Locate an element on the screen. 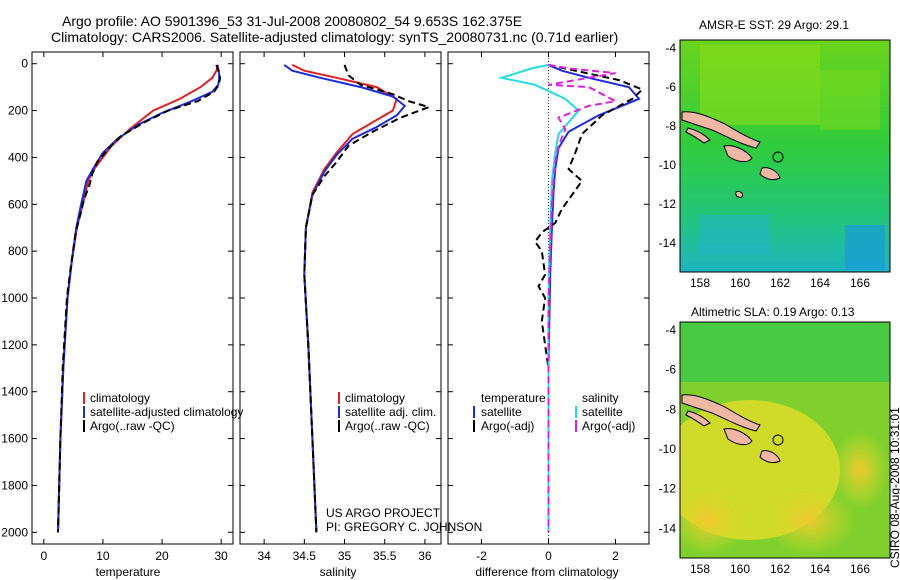  series-line-salinity-argo-adj- is located at coordinates (583, 298).